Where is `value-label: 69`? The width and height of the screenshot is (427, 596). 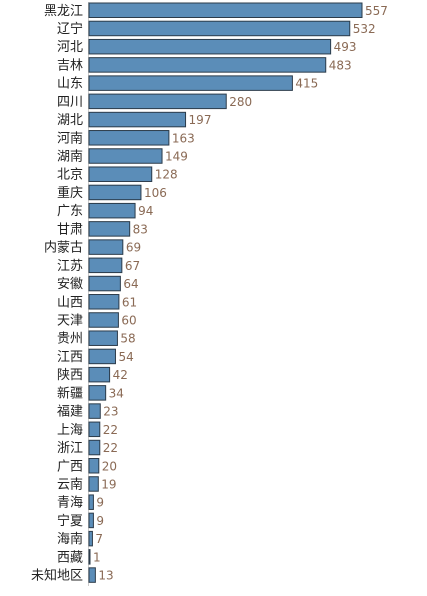
value-label: 69 is located at coordinates (133, 248).